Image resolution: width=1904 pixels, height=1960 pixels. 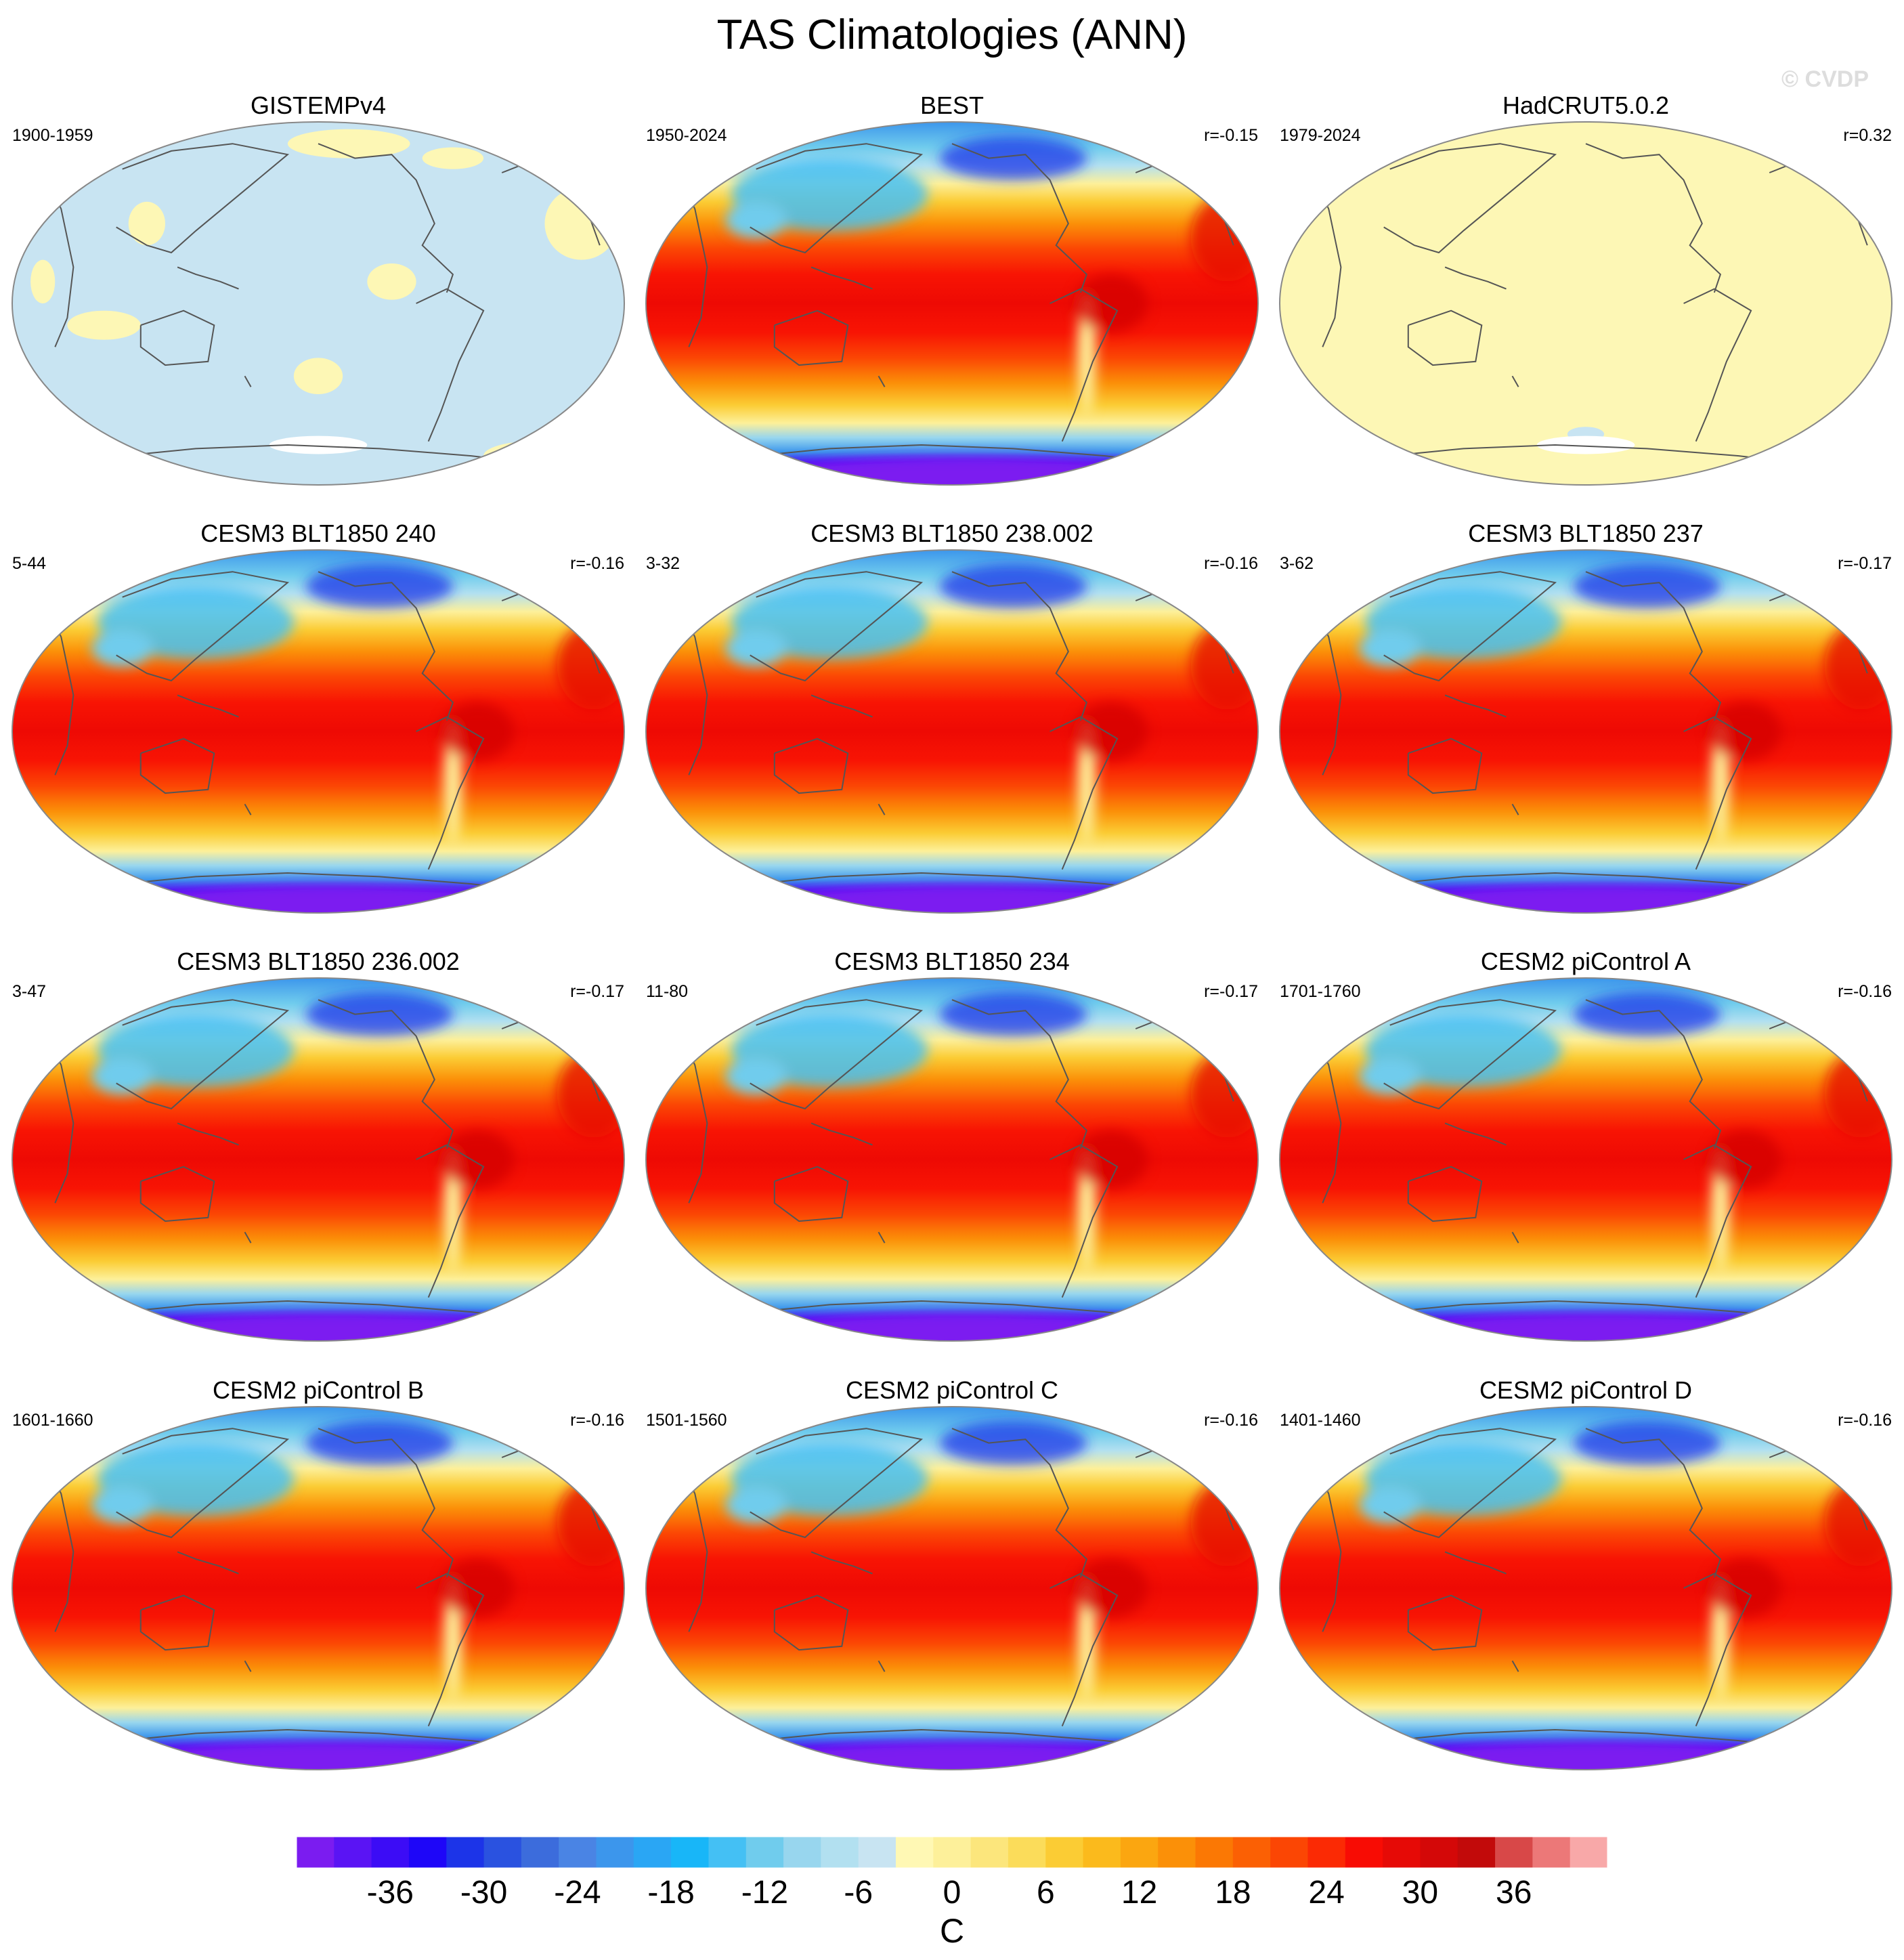 I want to click on colorbar-tick-label: 24, so click(x=1326, y=1893).